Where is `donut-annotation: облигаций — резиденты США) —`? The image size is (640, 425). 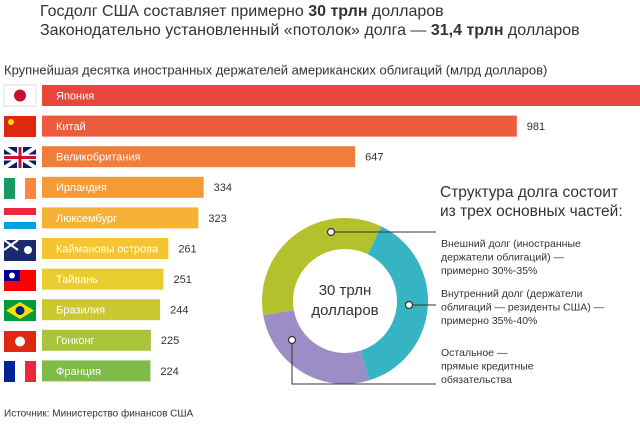
donut-annotation: облигаций — резиденты США) — is located at coordinates (523, 307).